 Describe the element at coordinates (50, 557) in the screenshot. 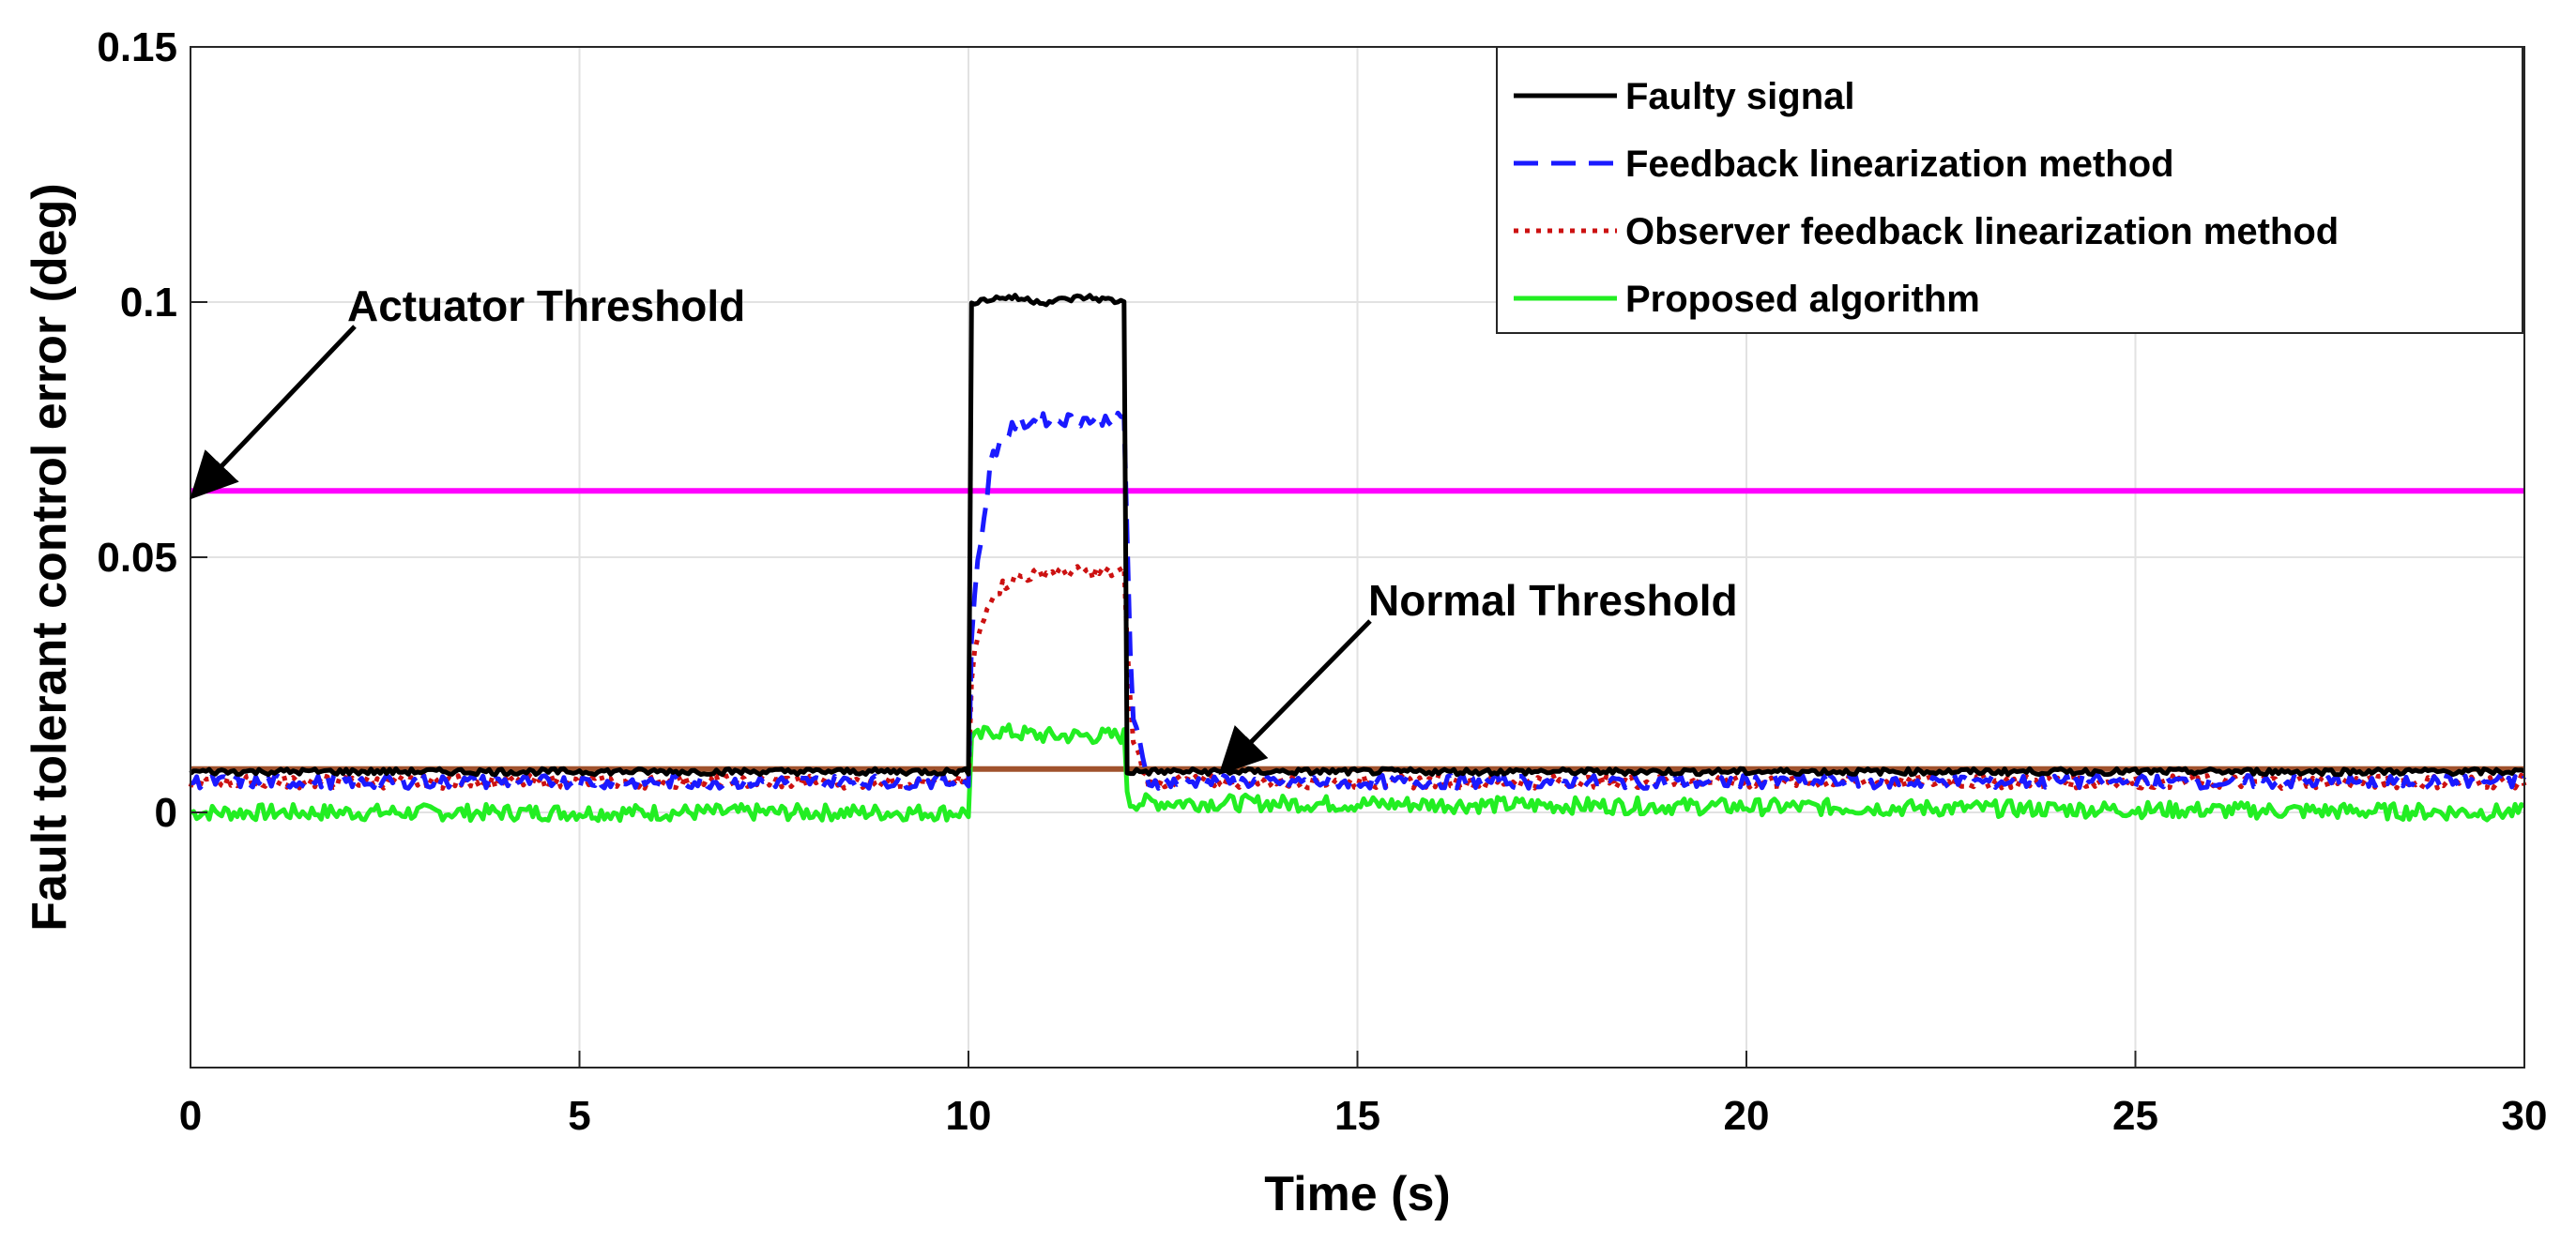

I see `y-axis-label: Fault tolerant control error (deg)` at that location.